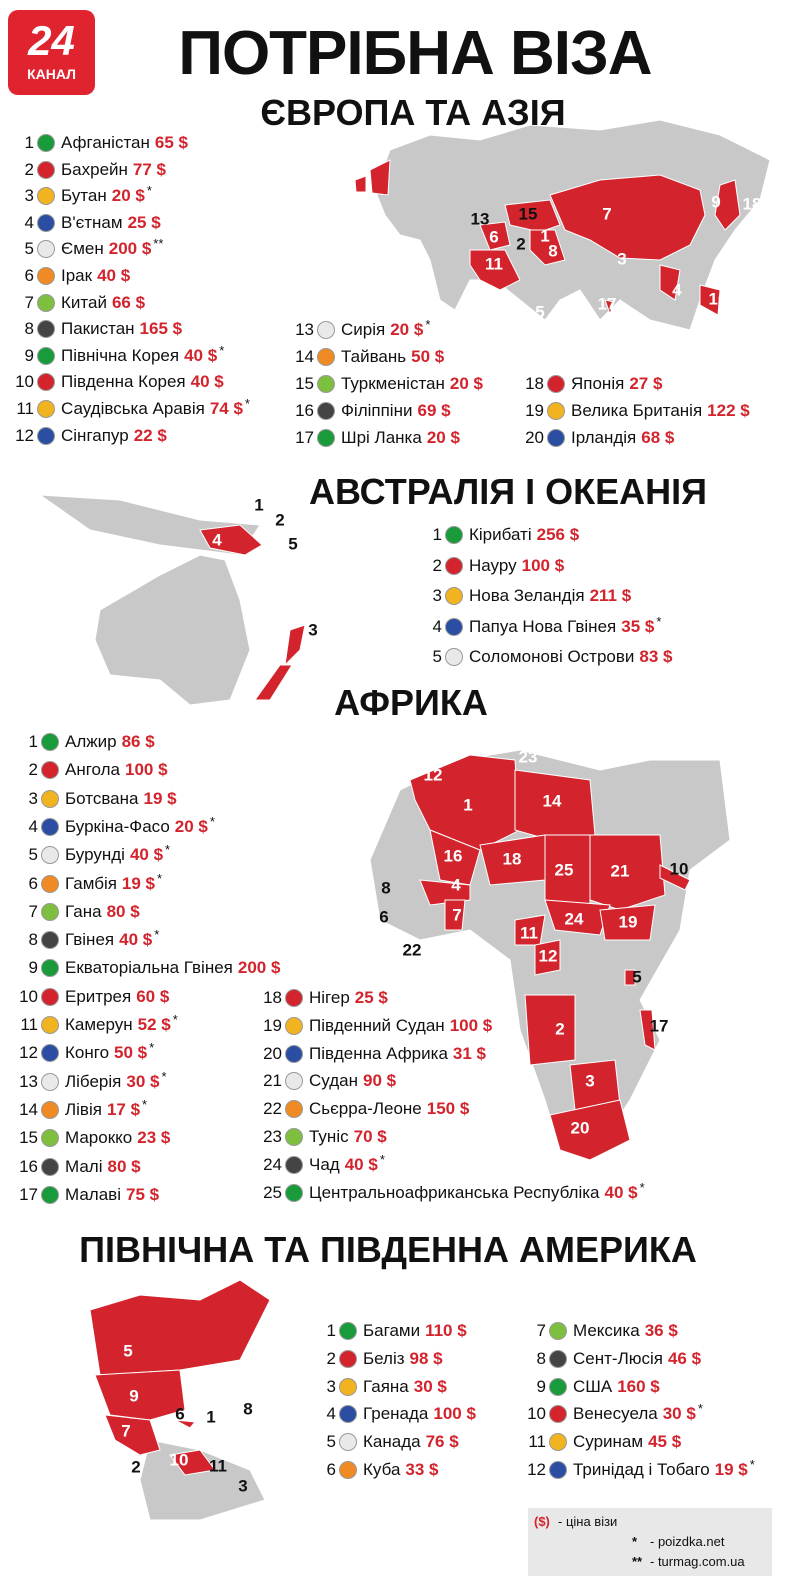  What do you see at coordinates (598, 383) in the screenshot?
I see `country-name: Японія` at bounding box center [598, 383].